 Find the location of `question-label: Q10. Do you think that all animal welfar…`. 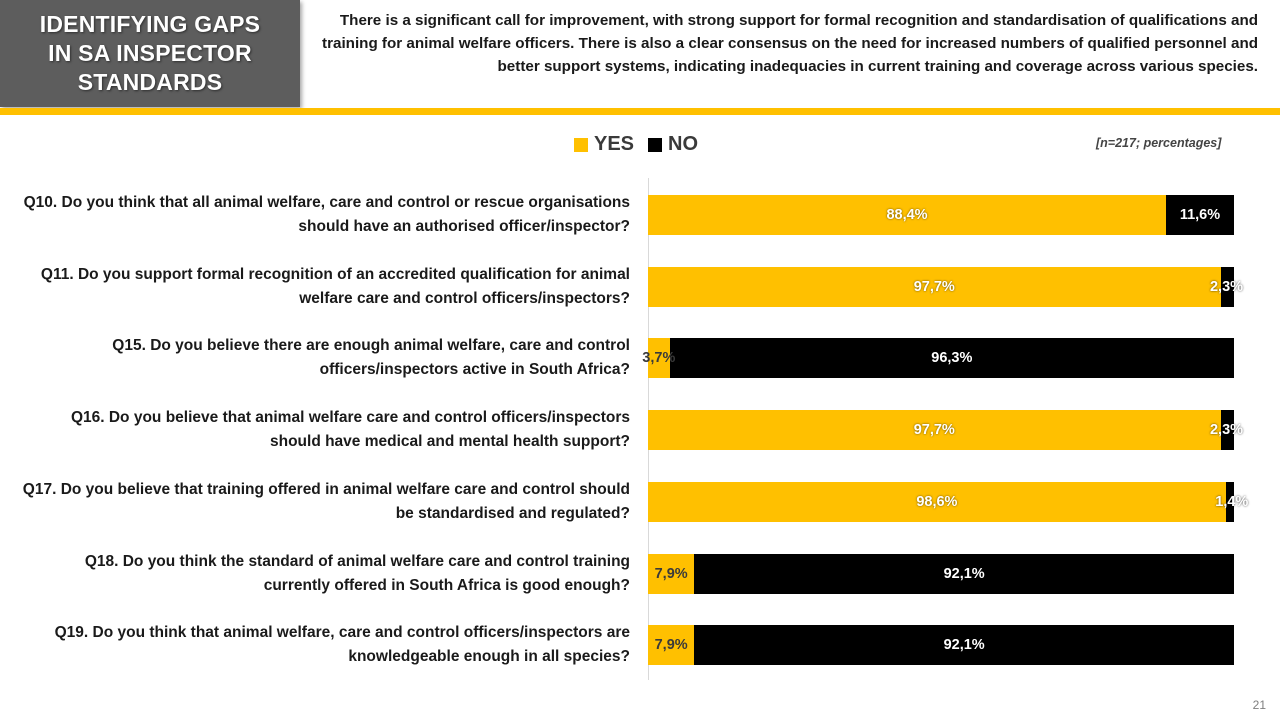

question-label: Q10. Do you think that all animal welfar… is located at coordinates (326, 214).